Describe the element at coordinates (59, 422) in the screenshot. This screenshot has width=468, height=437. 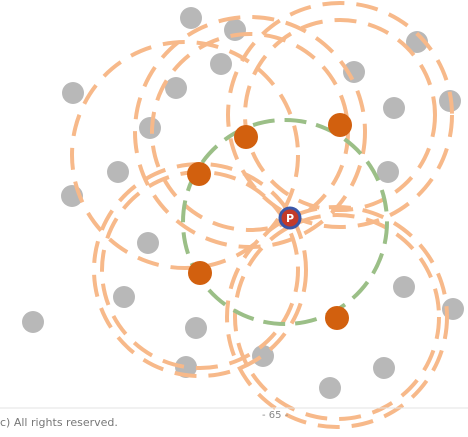
I see `footer-copyright: c) All rights reserved.` at that location.